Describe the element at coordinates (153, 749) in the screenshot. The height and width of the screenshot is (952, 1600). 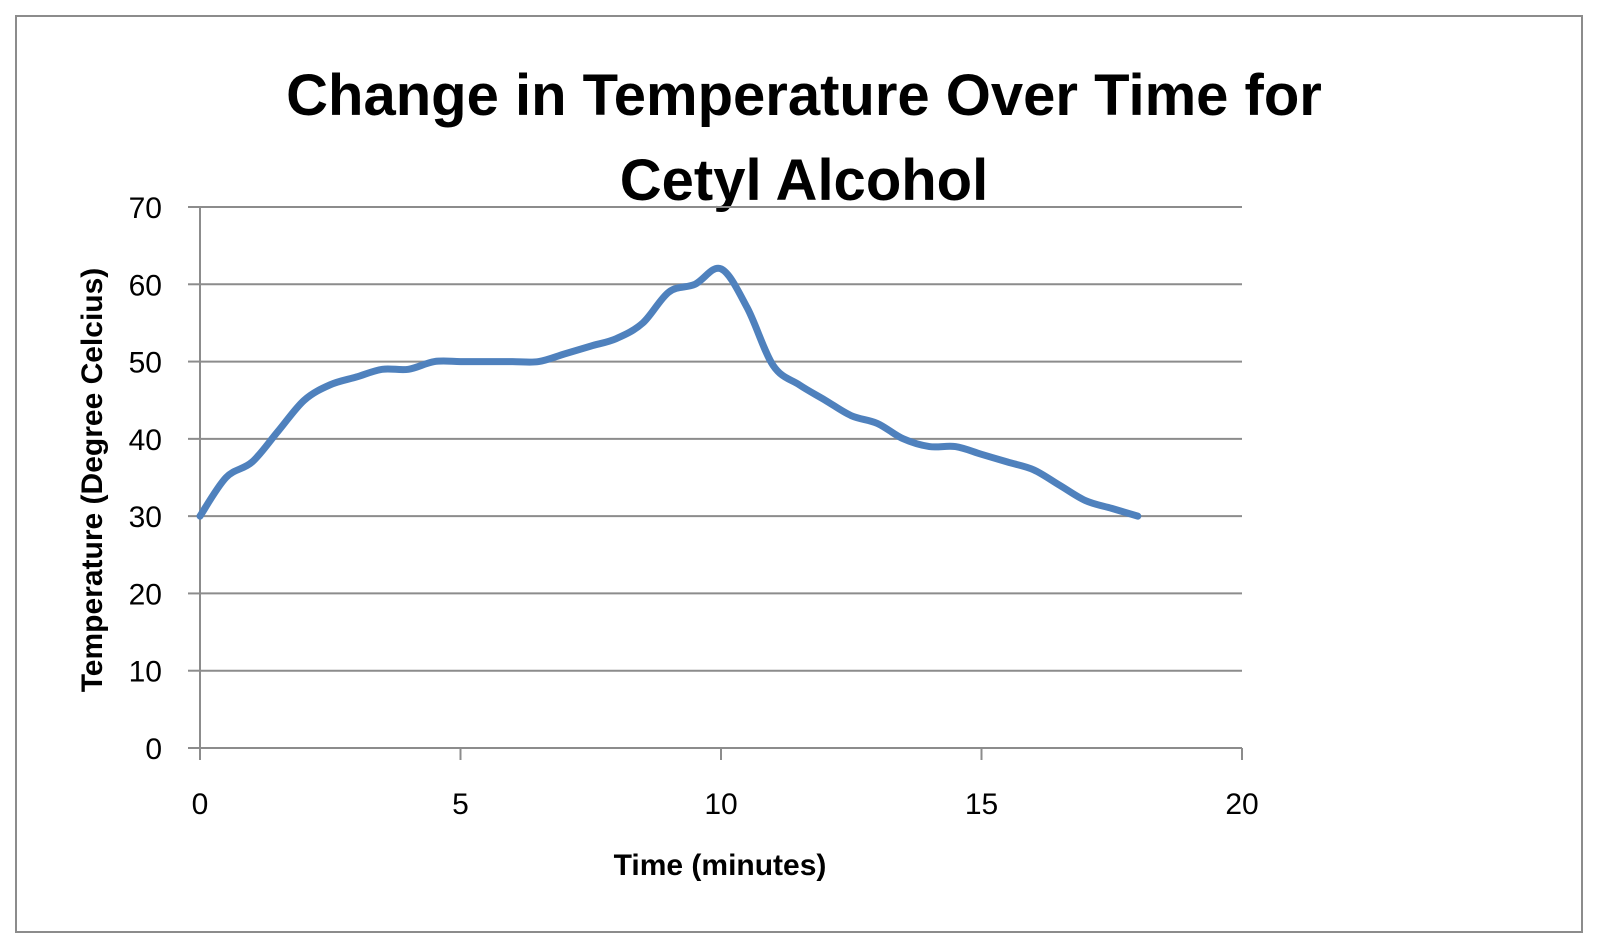
I see `y-tick-label-0: 0` at that location.